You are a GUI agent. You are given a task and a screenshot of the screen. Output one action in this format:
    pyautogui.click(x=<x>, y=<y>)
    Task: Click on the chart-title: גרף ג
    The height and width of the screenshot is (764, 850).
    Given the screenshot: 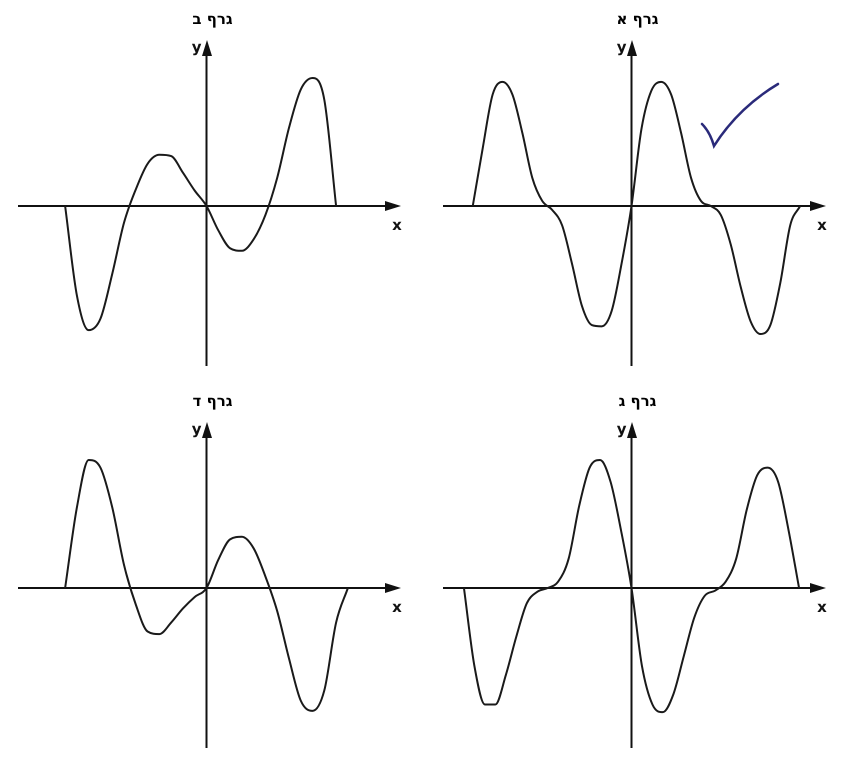 What is the action you would take?
    pyautogui.click(x=638, y=401)
    